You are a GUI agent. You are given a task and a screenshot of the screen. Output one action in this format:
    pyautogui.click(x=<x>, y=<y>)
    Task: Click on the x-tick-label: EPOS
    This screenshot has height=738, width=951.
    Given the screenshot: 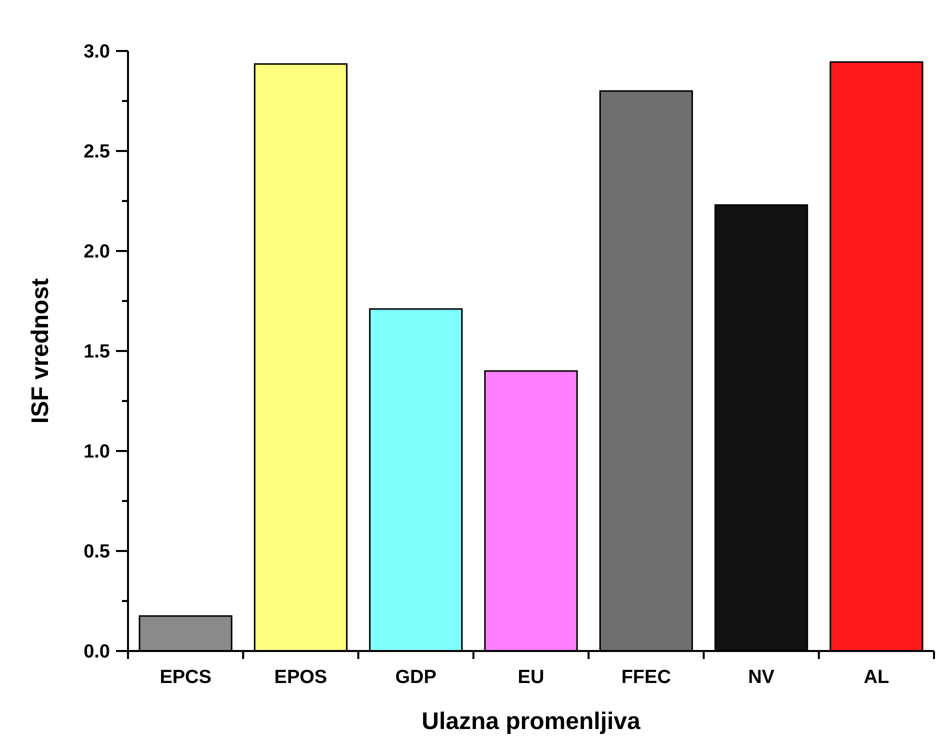 What is the action you would take?
    pyautogui.click(x=301, y=677)
    